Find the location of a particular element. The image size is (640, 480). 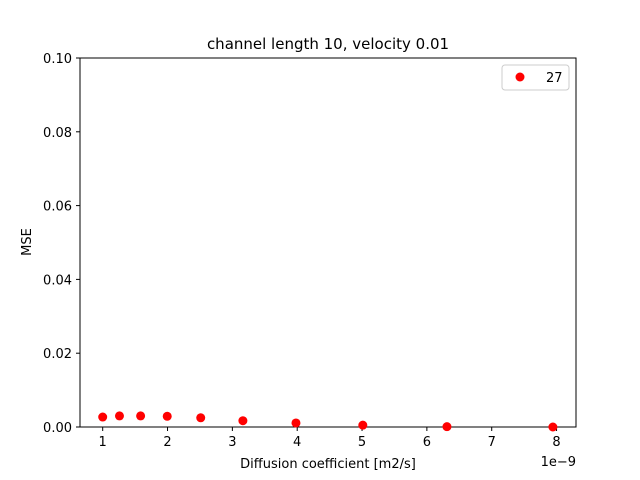

legend-box is located at coordinates (535, 77).